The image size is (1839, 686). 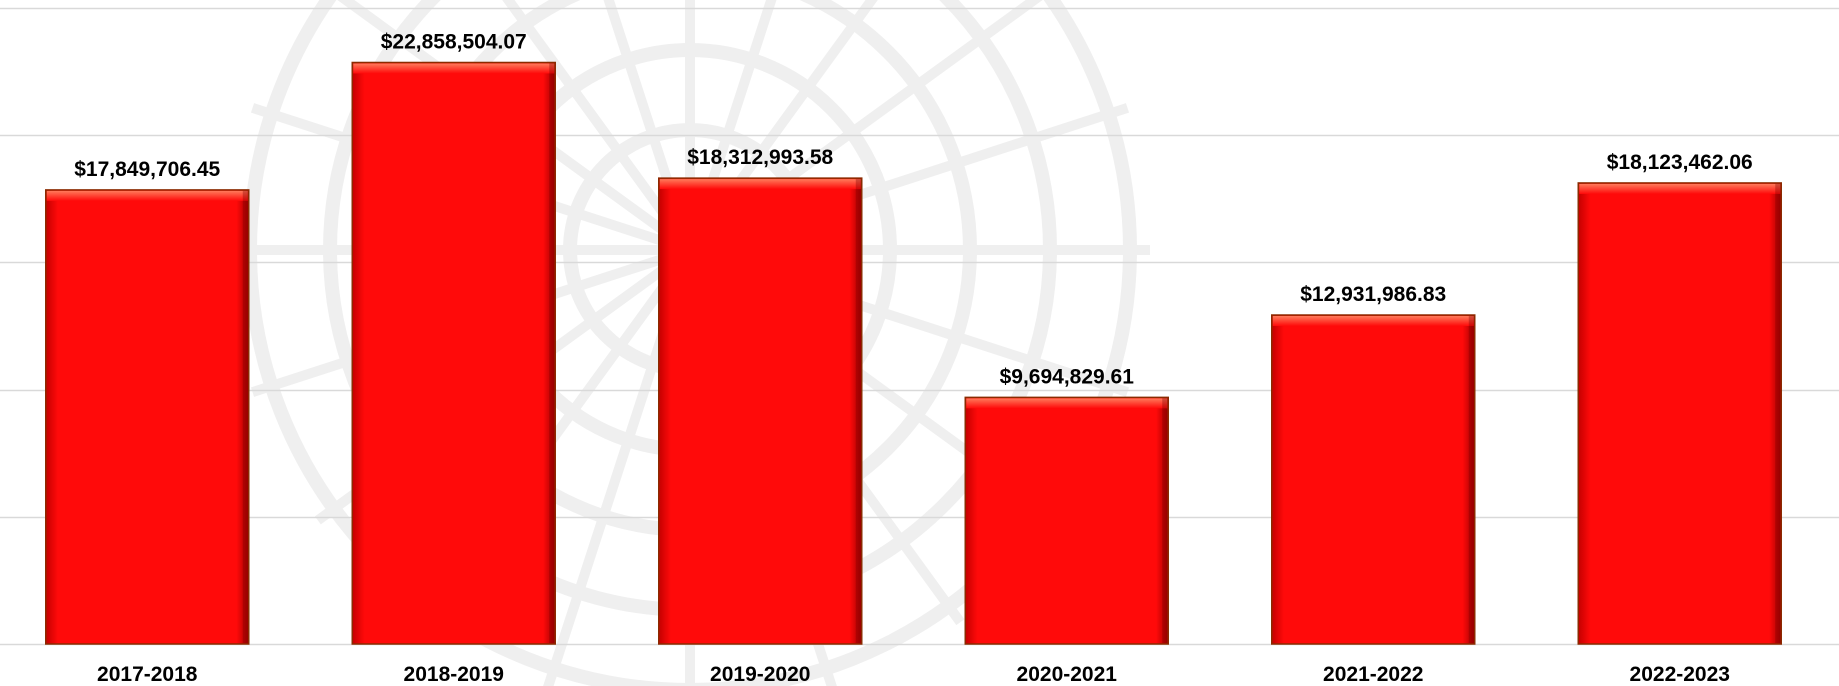 I want to click on bar-2017-2018, so click(x=147, y=417).